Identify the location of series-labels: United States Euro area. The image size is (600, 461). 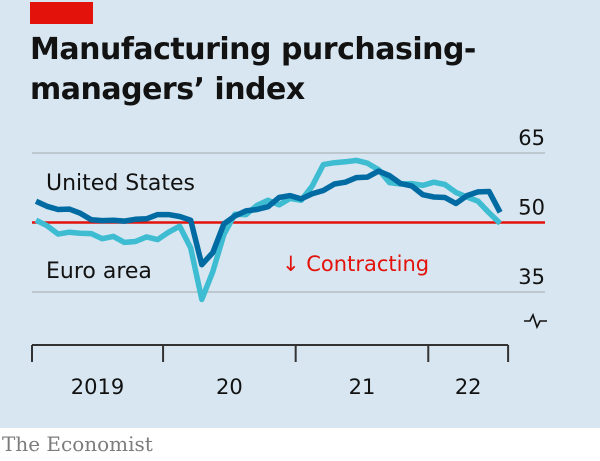
(120, 227).